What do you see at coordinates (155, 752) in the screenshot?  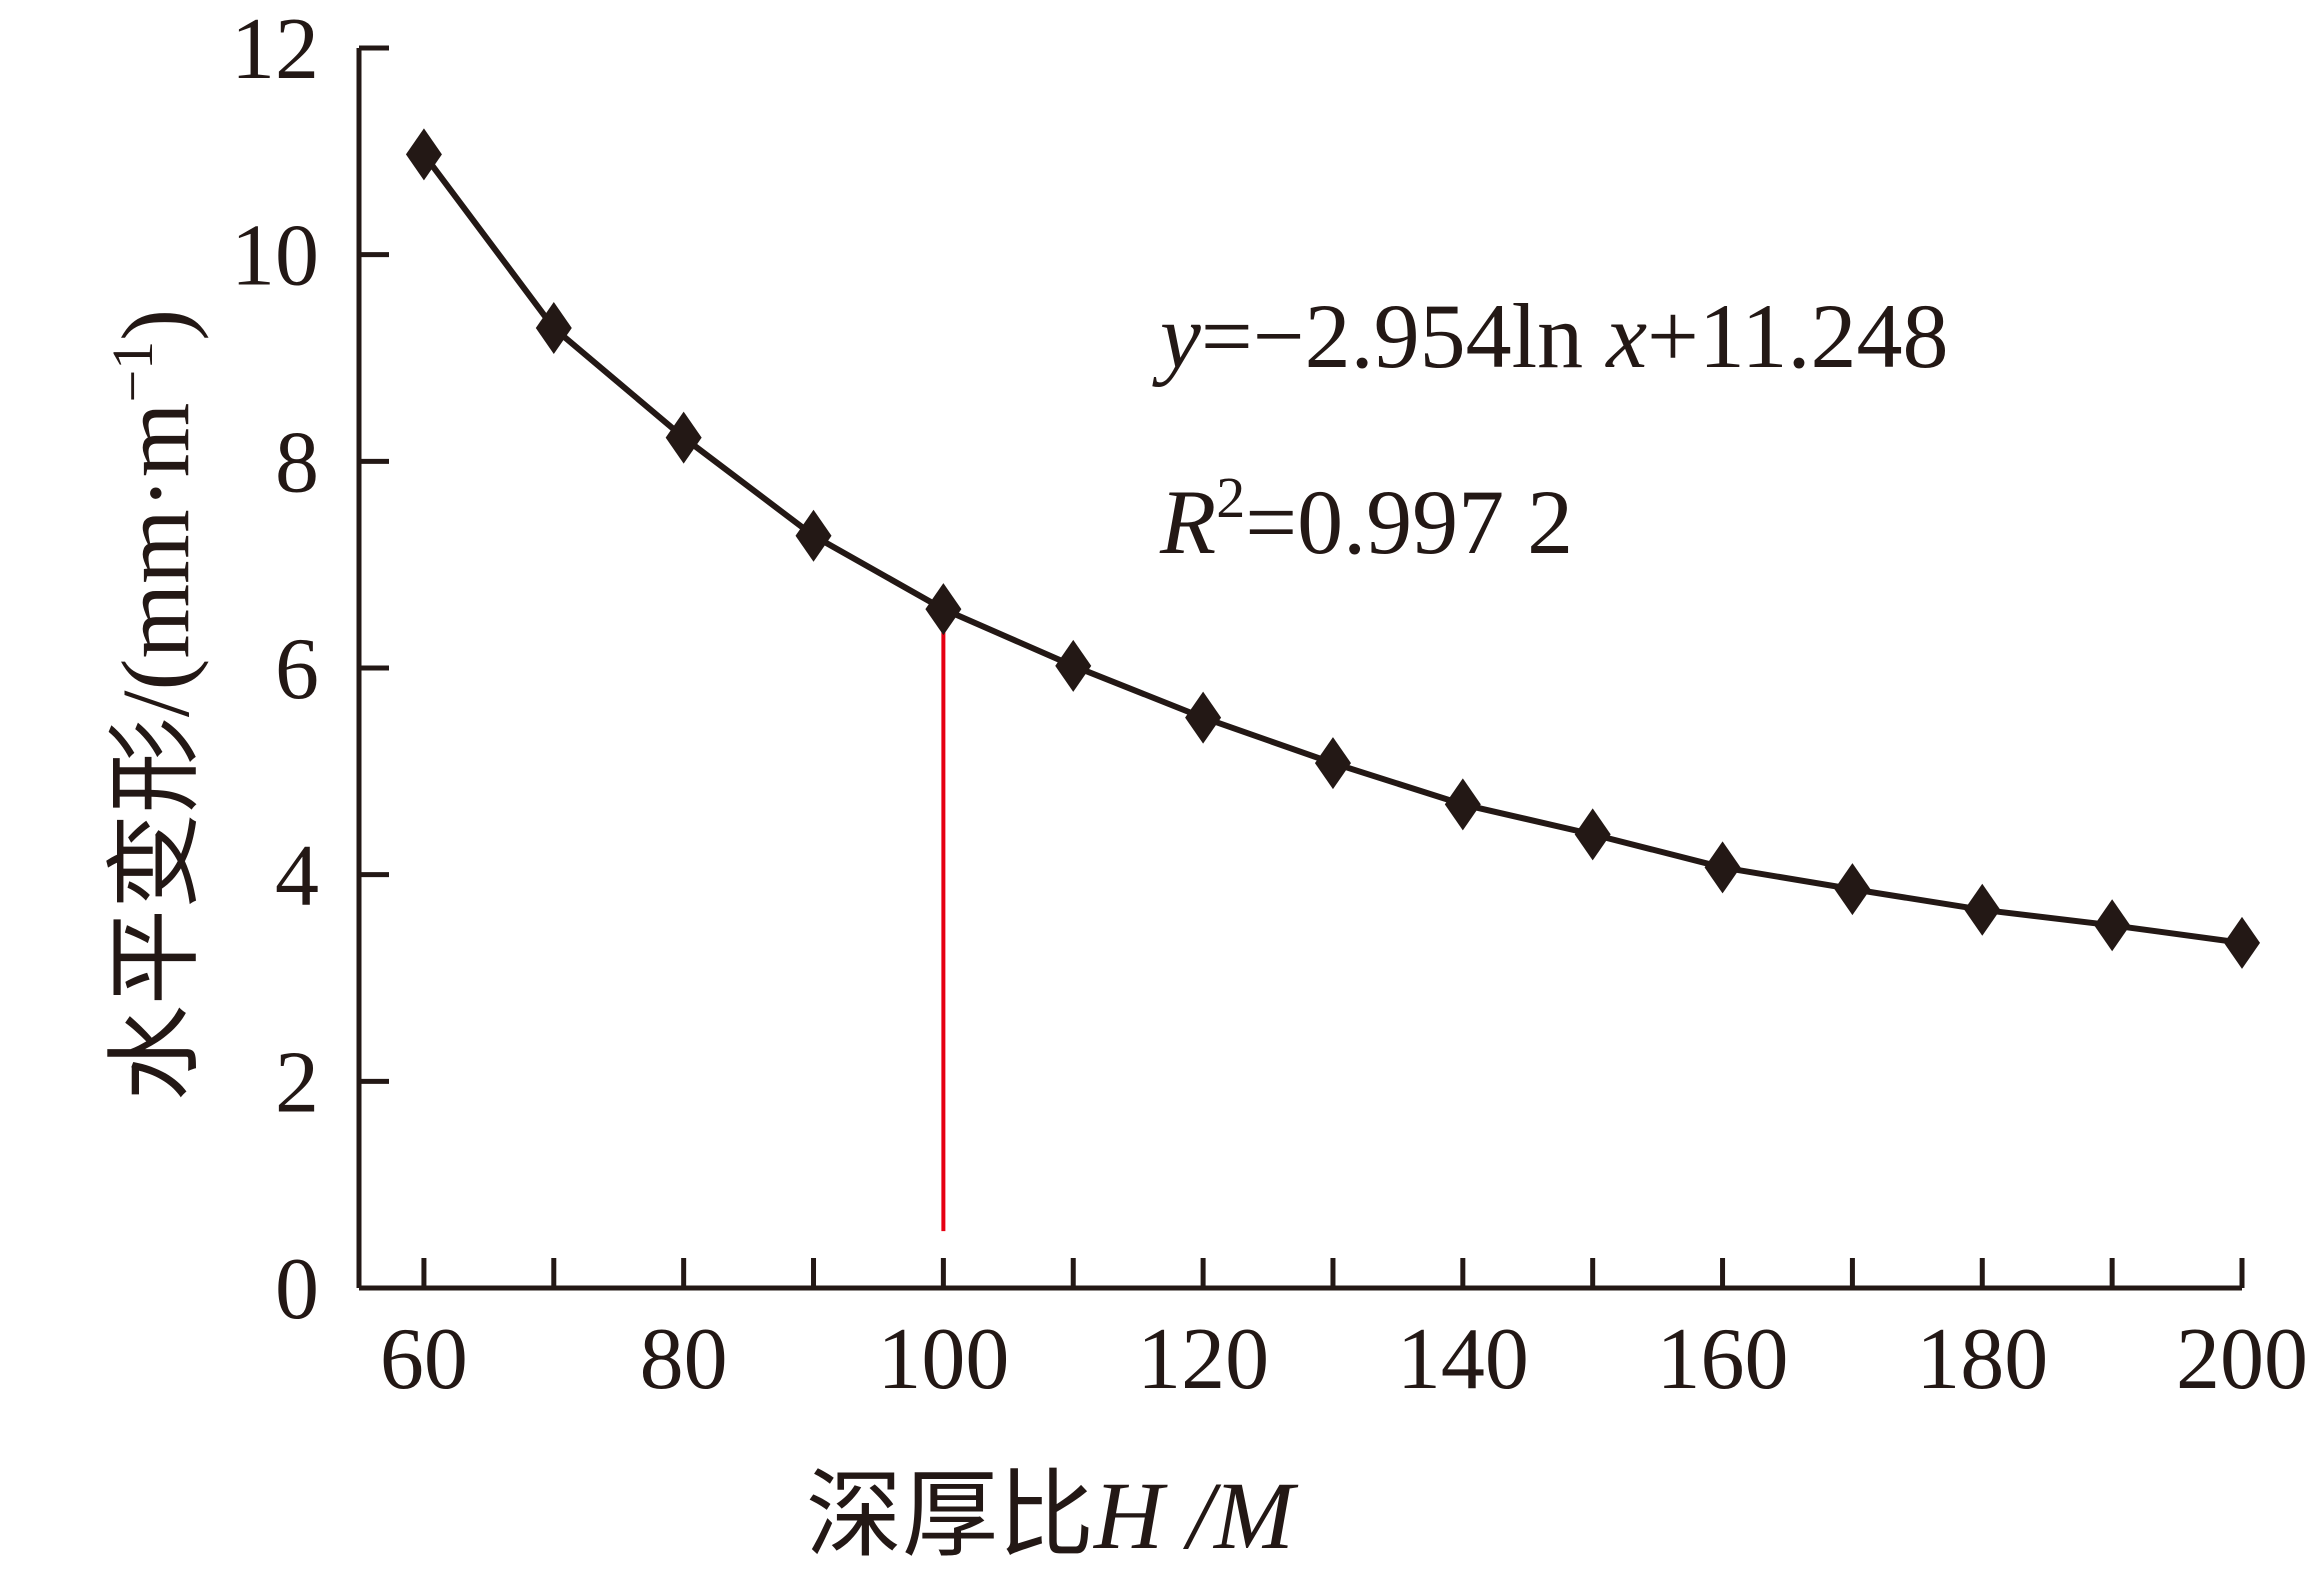 I see `y-axis-title-text: 水平变形/(mm·m` at bounding box center [155, 752].